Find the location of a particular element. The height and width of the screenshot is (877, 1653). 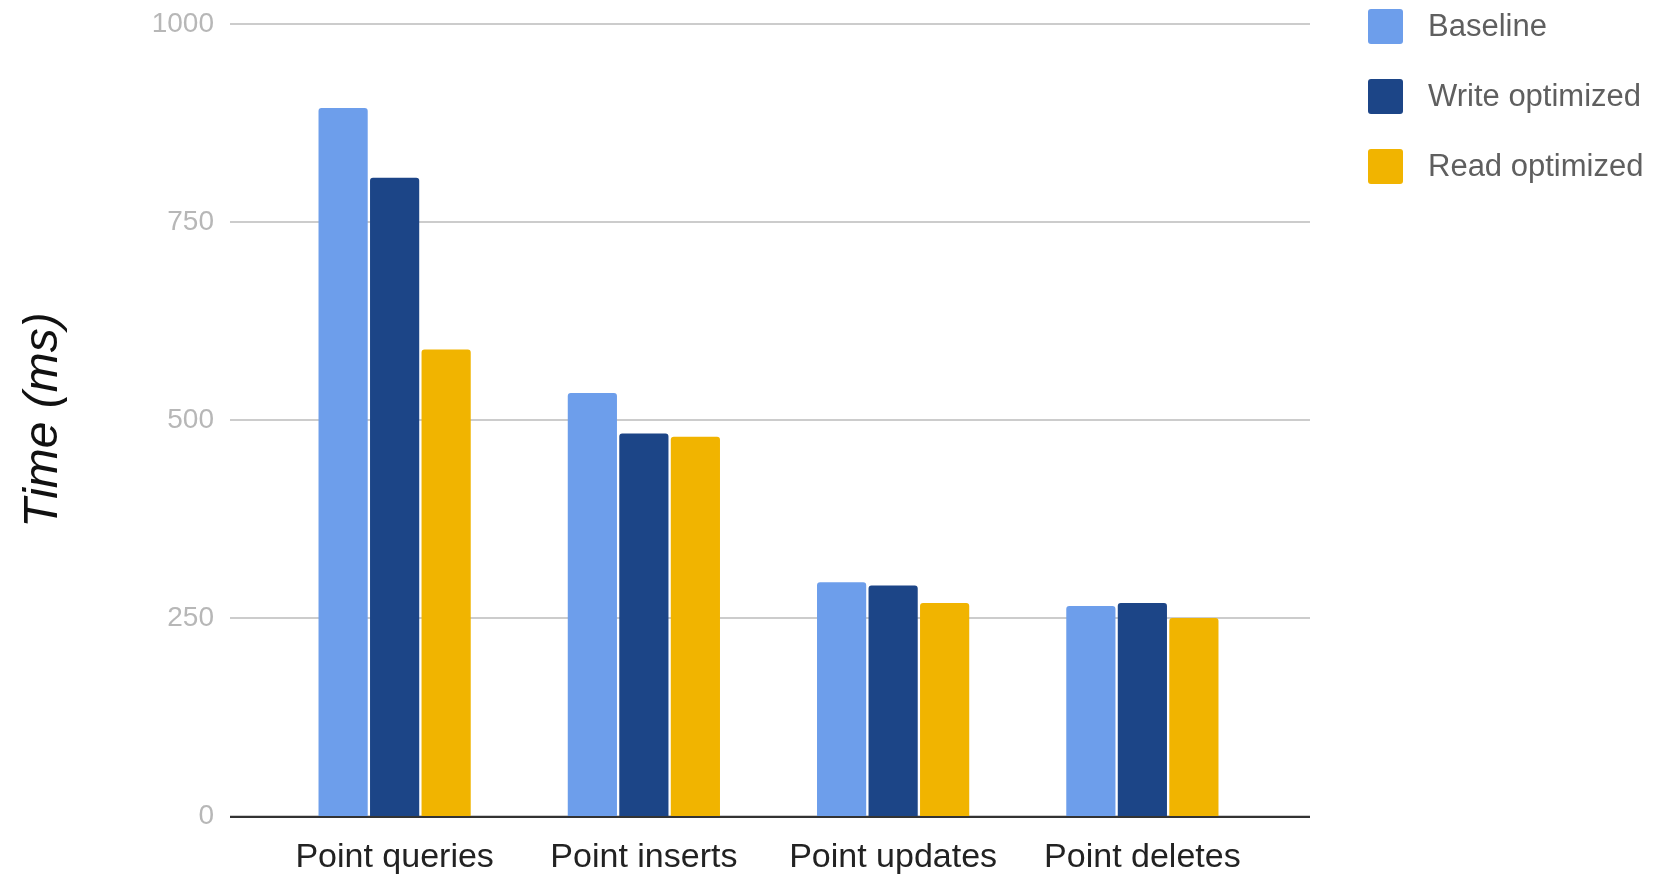

y-tick-label: 0 is located at coordinates (206, 814).